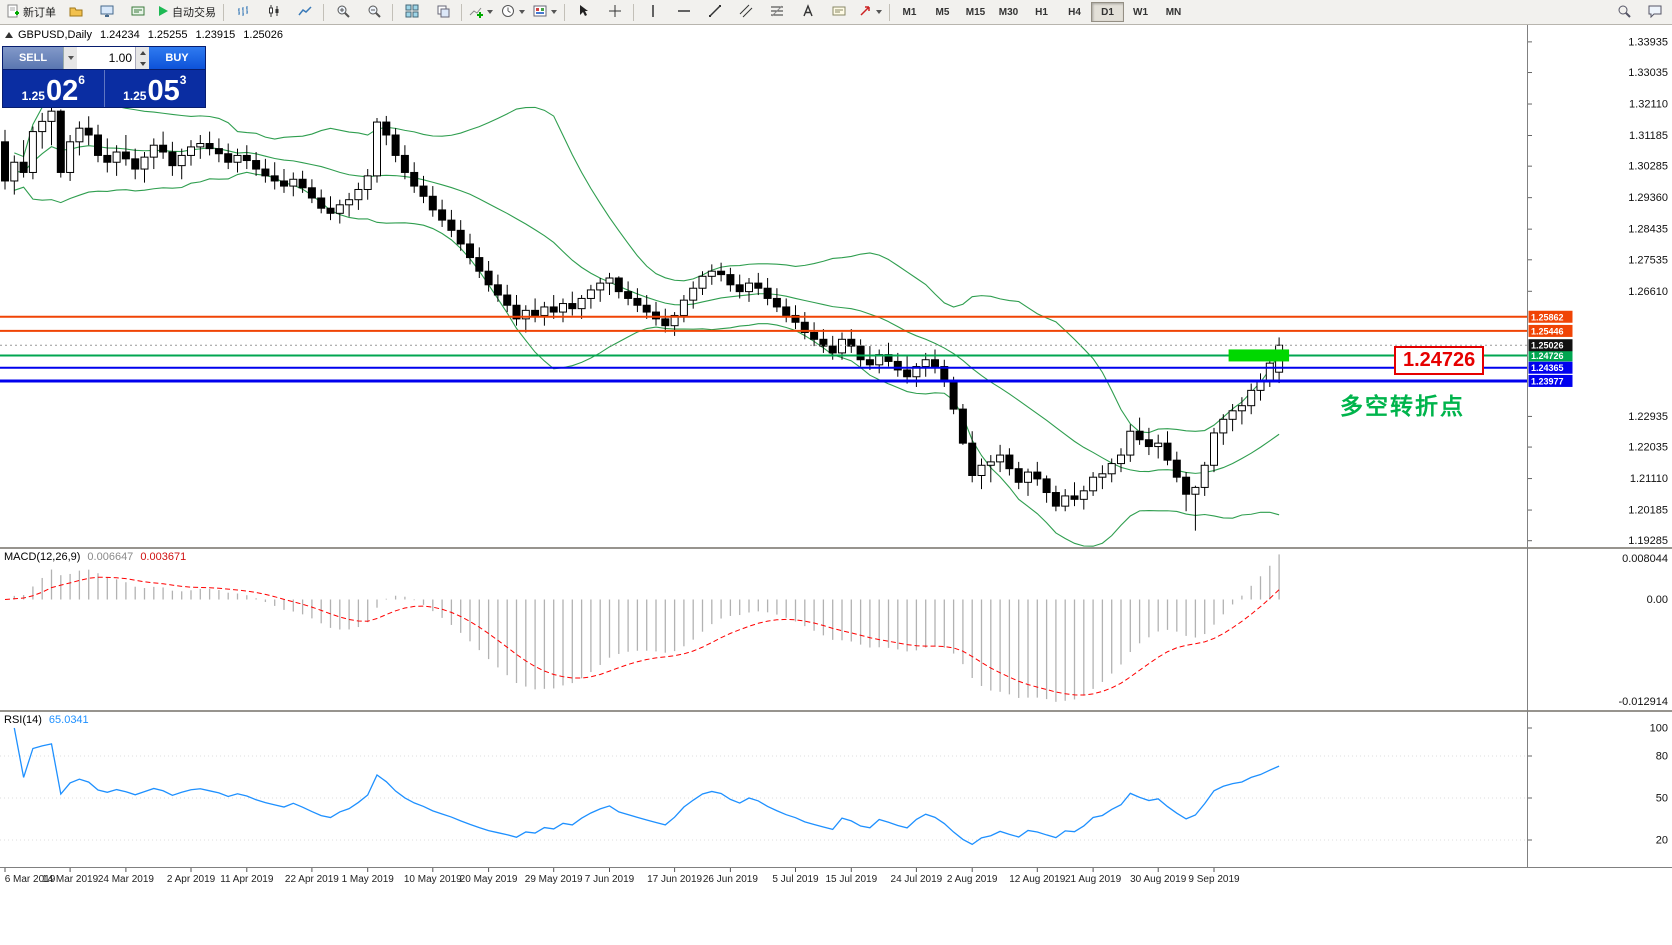 The image size is (1672, 945). Describe the element at coordinates (745, 12) in the screenshot. I see `channel-tool-button` at that location.